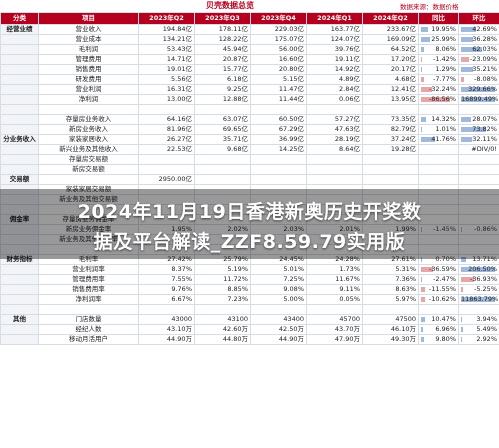 This screenshot has height=448, width=499. I want to click on column-header: 2023年Q4, so click(278, 18).